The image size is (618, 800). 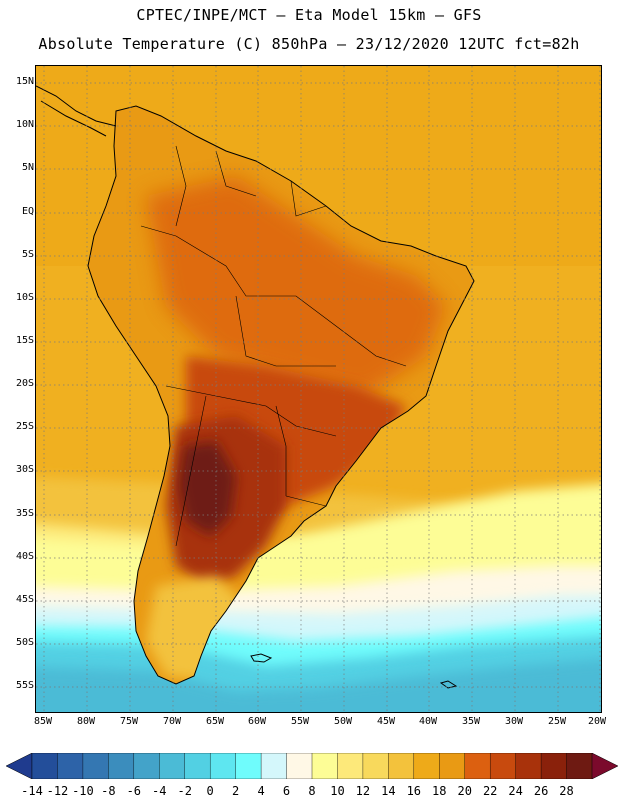 What do you see at coordinates (471, 721) in the screenshot?
I see `lon-label: 35W` at bounding box center [471, 721].